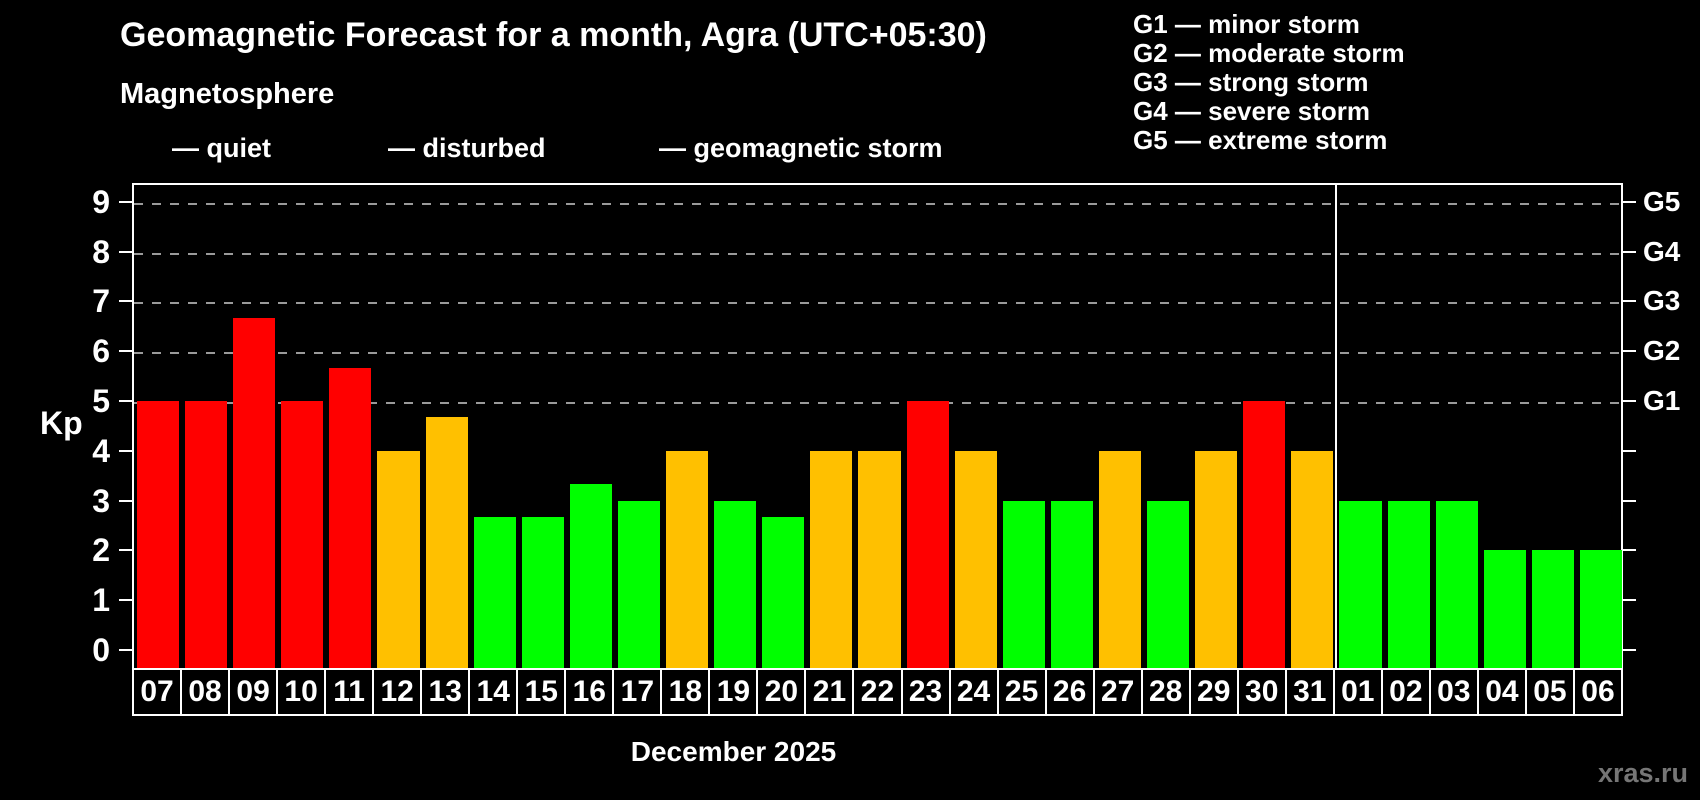 Image resolution: width=1700 pixels, height=800 pixels. Describe the element at coordinates (101, 450) in the screenshot. I see `y-axis-tick-label-4: 4` at that location.